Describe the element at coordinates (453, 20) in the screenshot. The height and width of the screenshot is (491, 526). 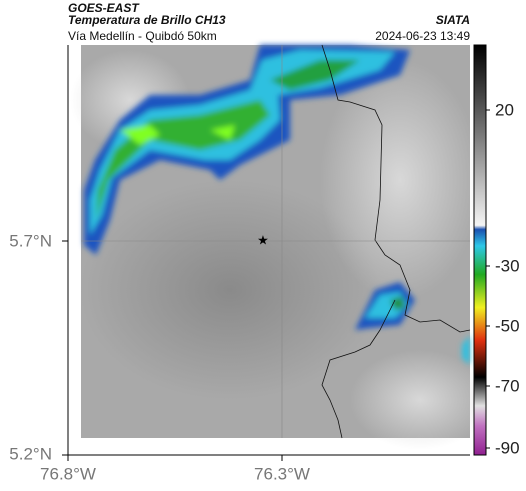
I see `agency: SIATA` at that location.